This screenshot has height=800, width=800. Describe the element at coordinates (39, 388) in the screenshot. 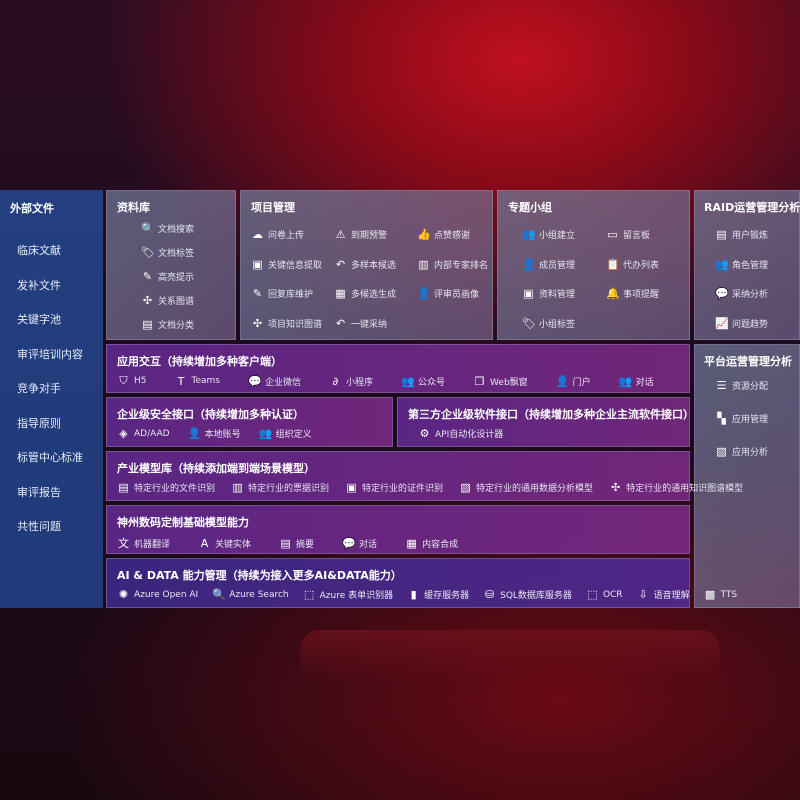

I see `sidebar-item: 竞争对手` at that location.